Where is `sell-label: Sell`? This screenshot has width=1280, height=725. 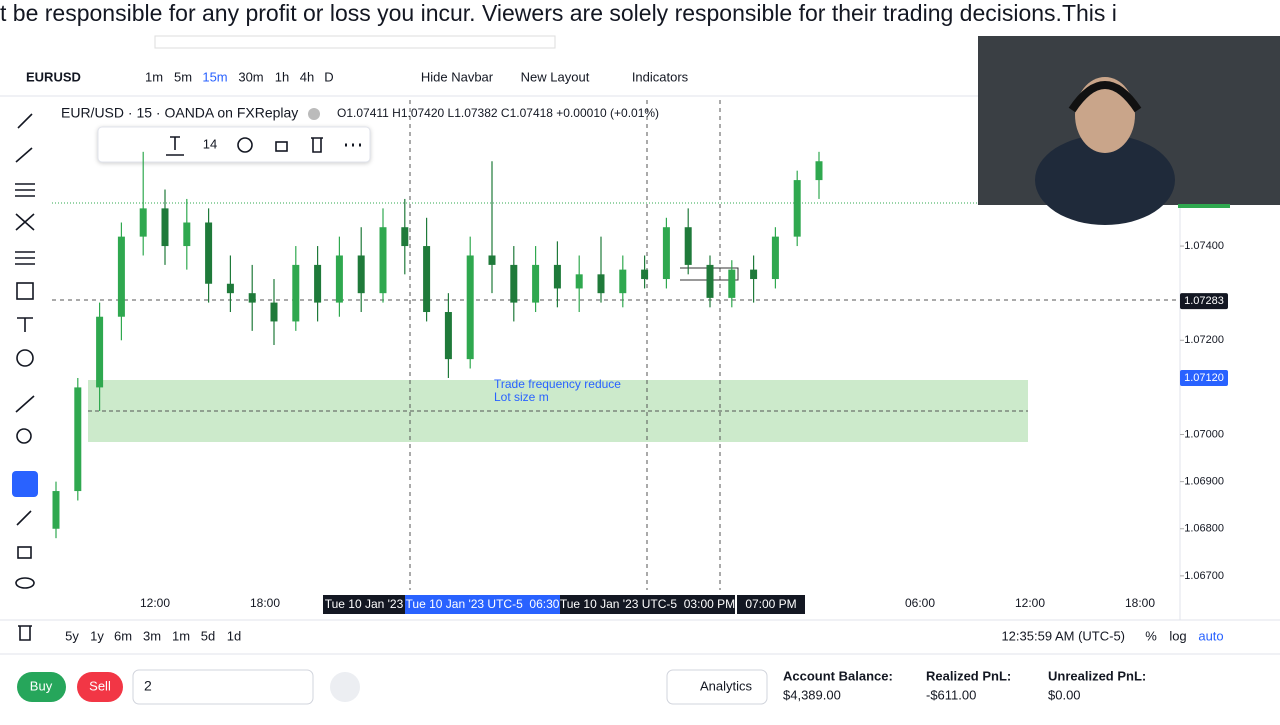
sell-label: Sell is located at coordinates (100, 685).